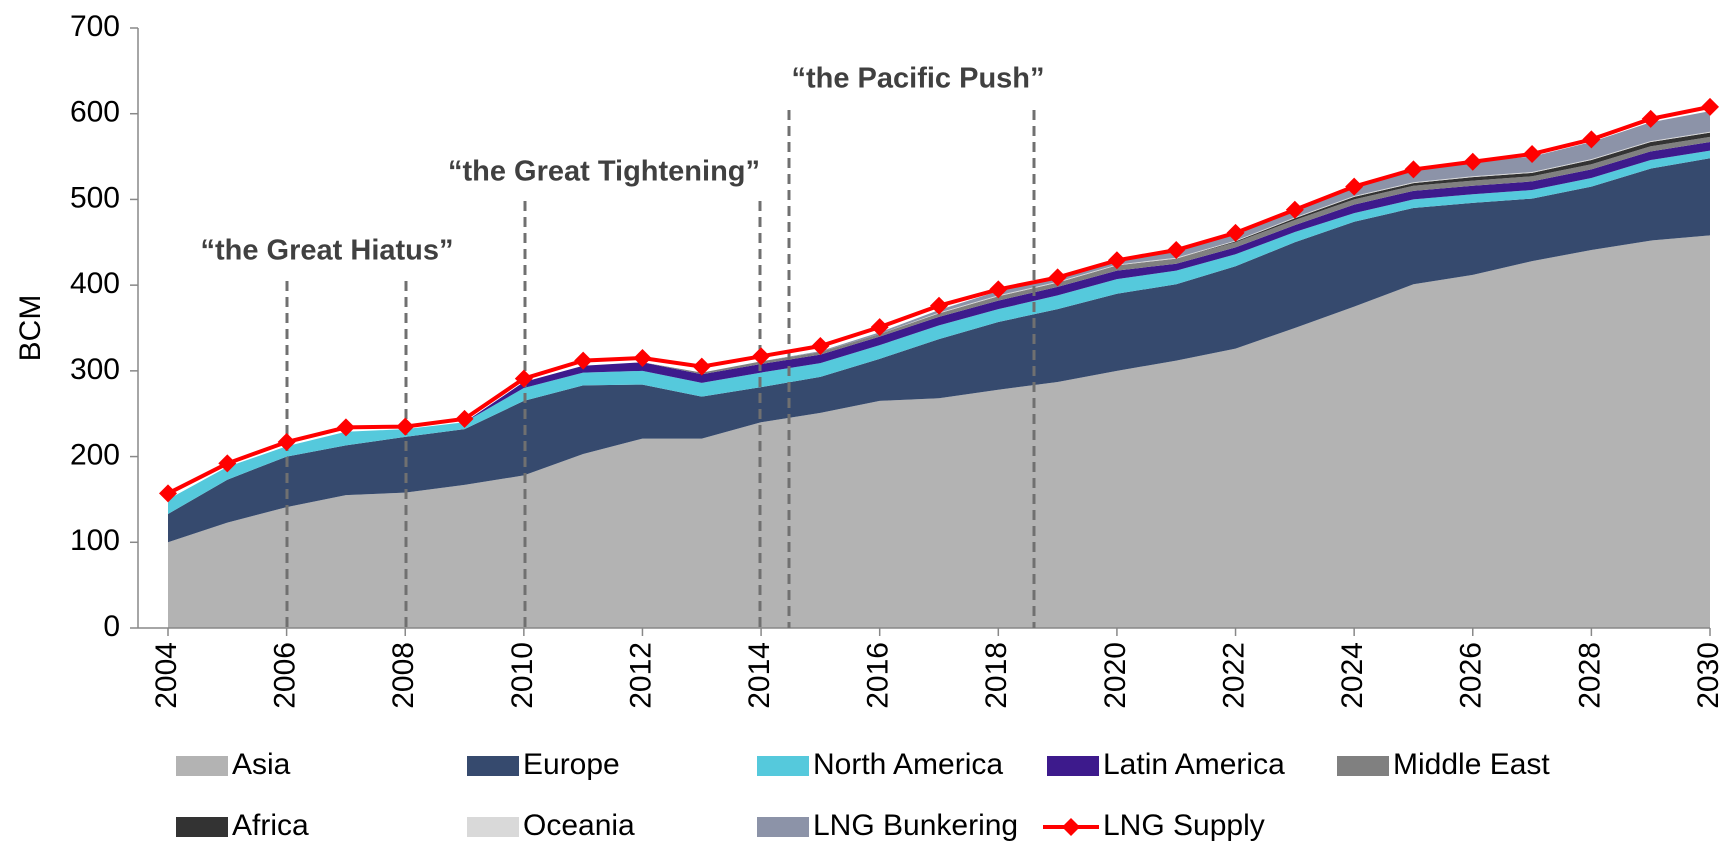 The height and width of the screenshot is (849, 1730). Describe the element at coordinates (95, 112) in the screenshot. I see `y-tick-label: 600` at that location.